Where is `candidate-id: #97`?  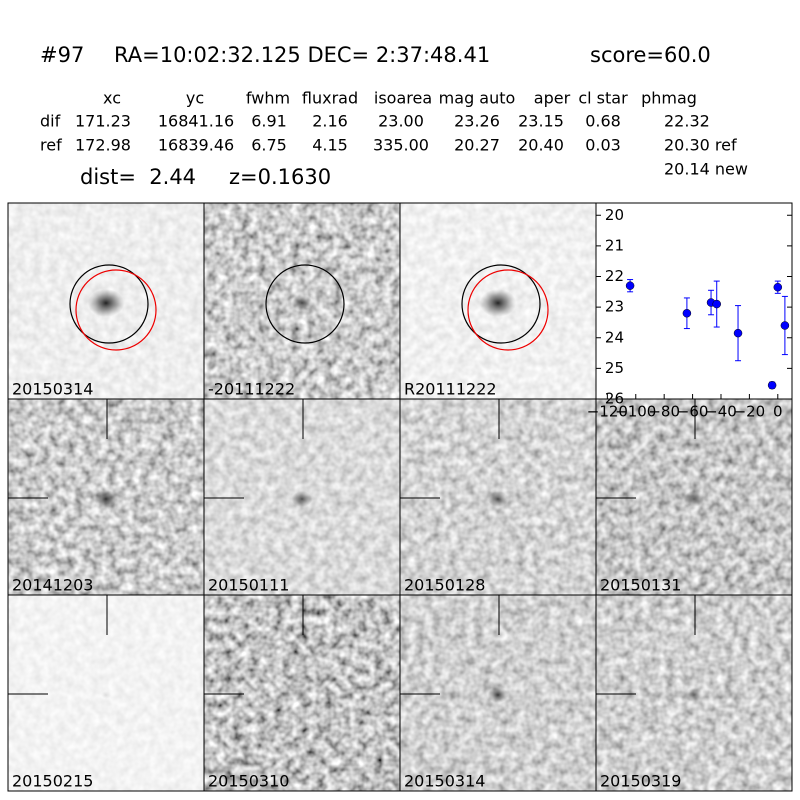
candidate-id: #97 is located at coordinates (62, 55).